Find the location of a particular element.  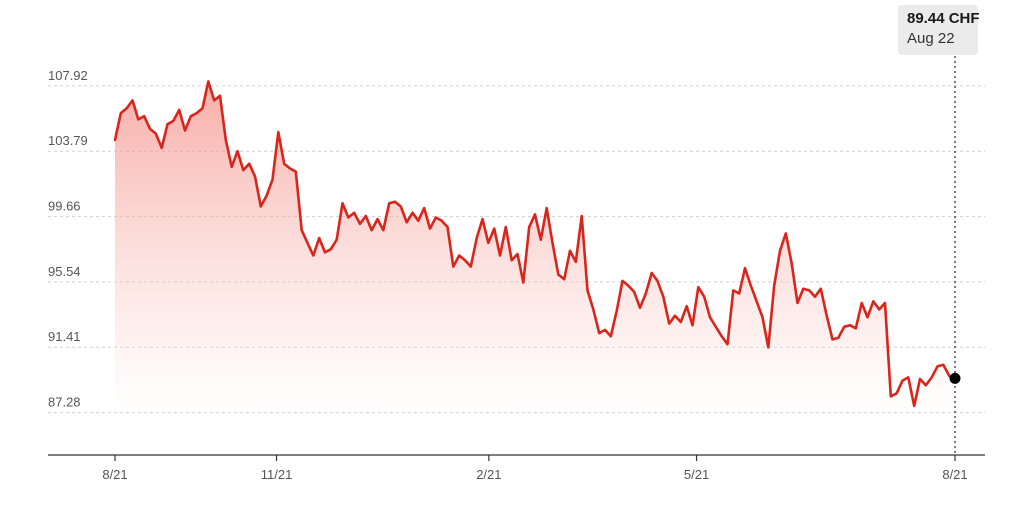

hover-marker is located at coordinates (955, 378).